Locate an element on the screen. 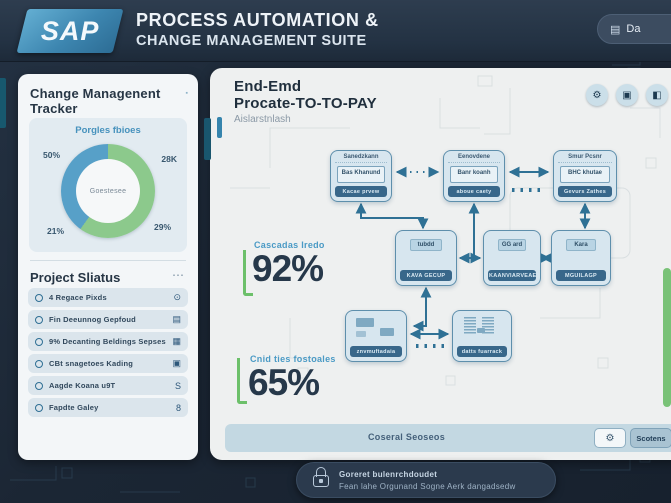  left-edge-accent is located at coordinates (3, 103).